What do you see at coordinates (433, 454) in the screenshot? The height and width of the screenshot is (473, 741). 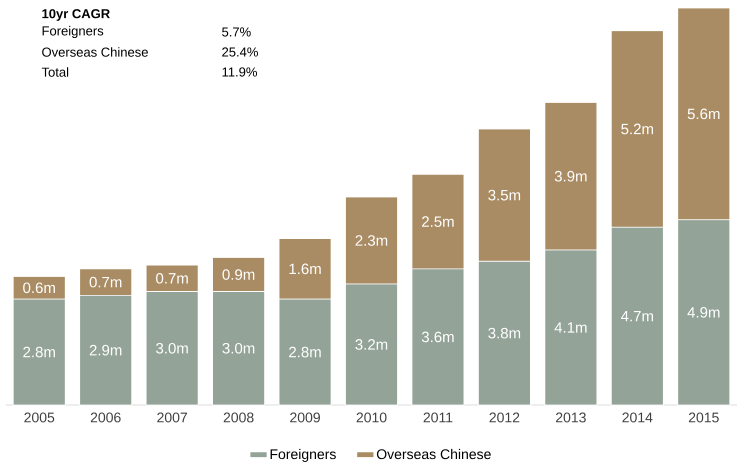 I see `legend-label: Overseas Chinese` at bounding box center [433, 454].